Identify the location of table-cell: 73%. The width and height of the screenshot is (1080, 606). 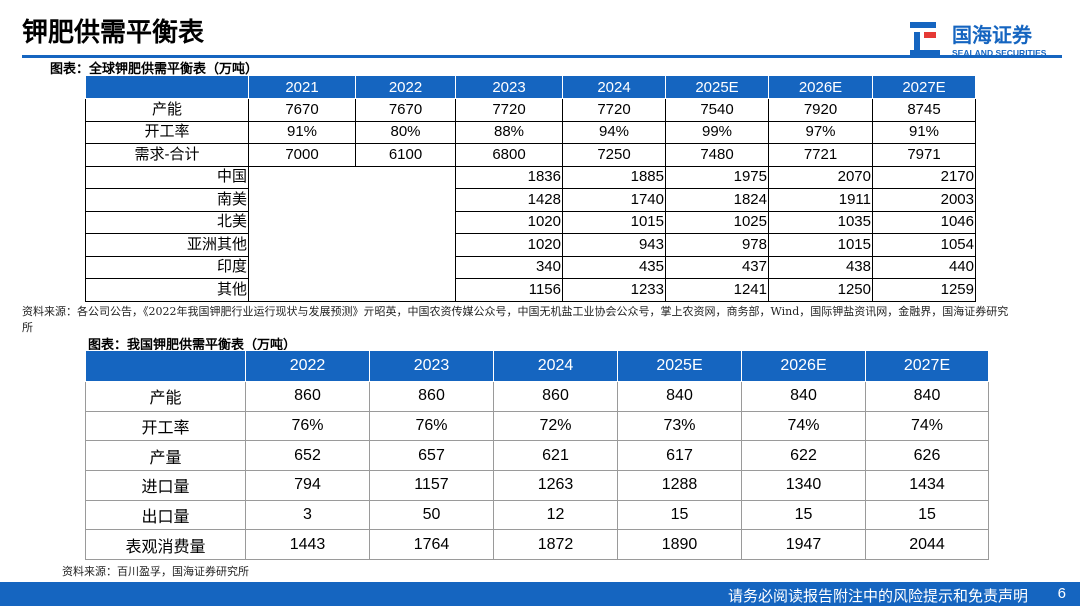
(679, 426).